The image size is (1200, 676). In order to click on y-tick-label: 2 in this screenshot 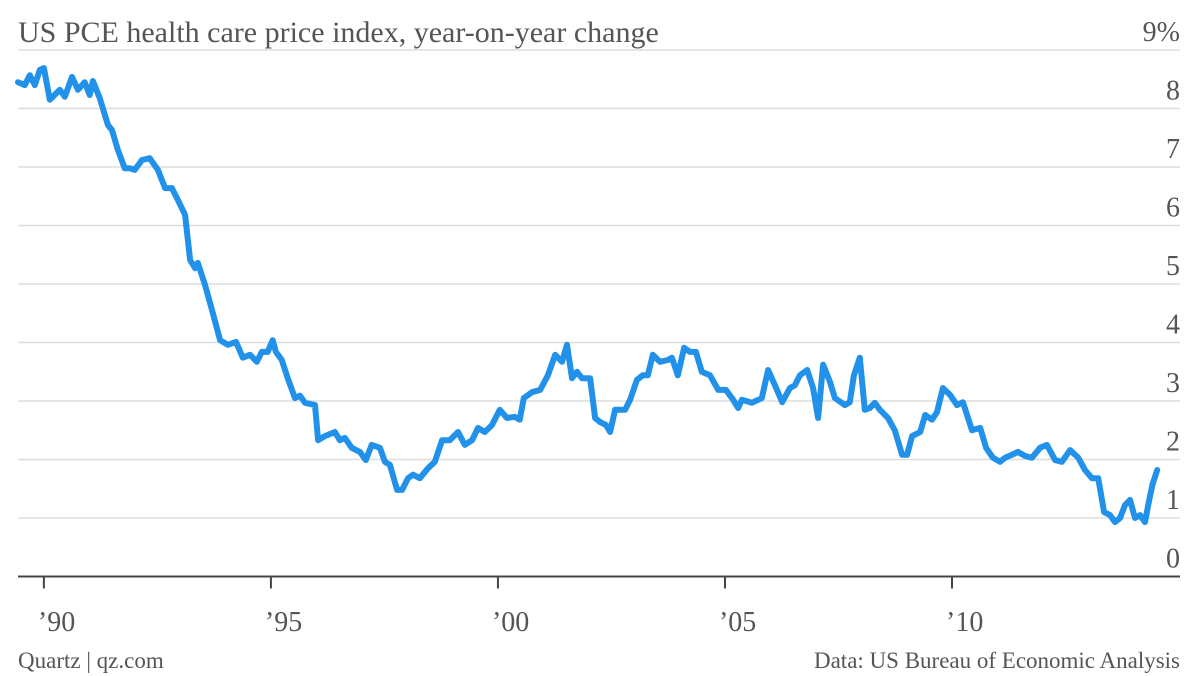, I will do `click(1173, 442)`.